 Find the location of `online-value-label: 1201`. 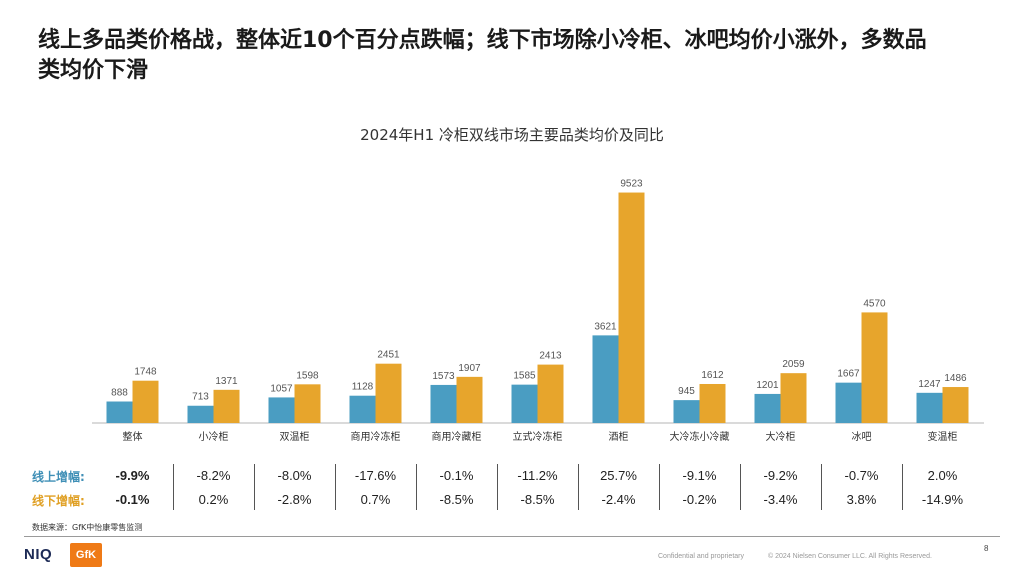

online-value-label: 1201 is located at coordinates (767, 385).